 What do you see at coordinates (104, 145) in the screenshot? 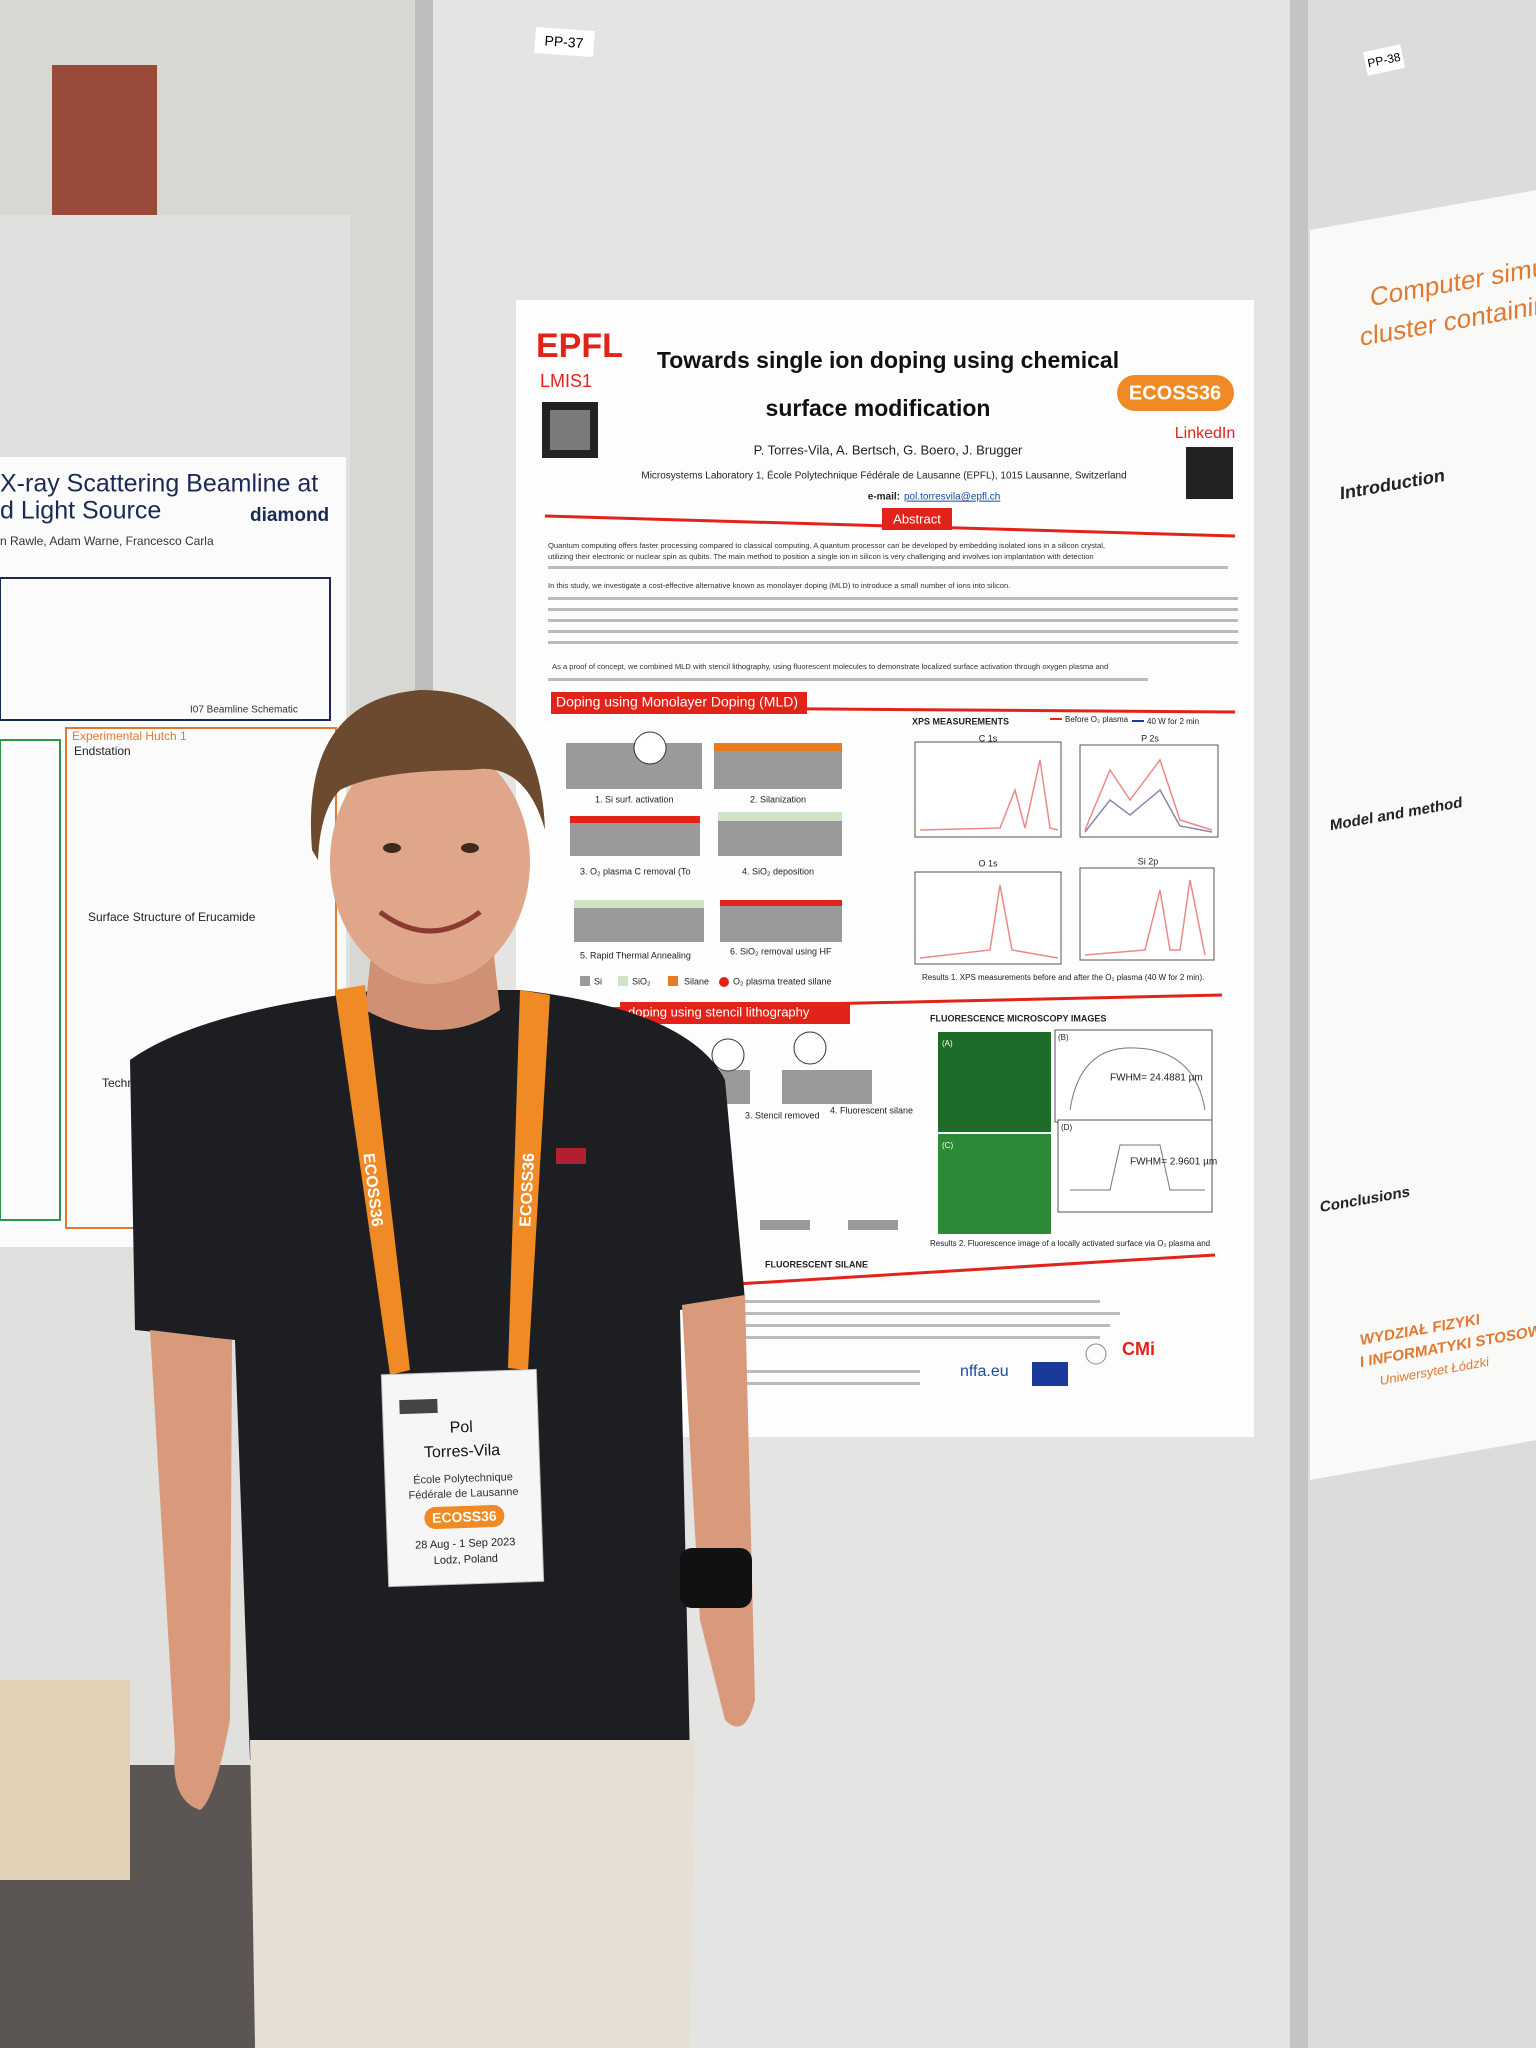
I see `brick-wall` at bounding box center [104, 145].